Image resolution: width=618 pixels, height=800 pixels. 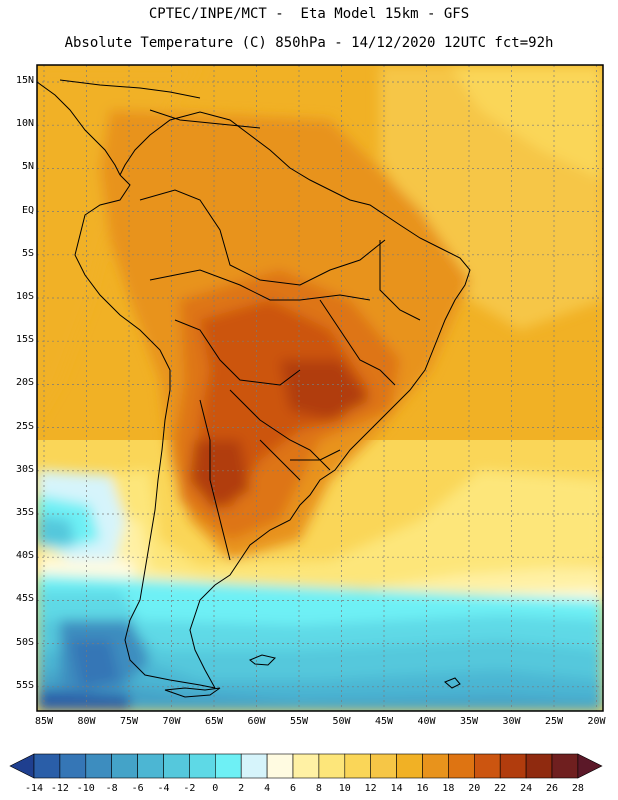 I want to click on colorbar-label: -10, so click(x=85, y=788).